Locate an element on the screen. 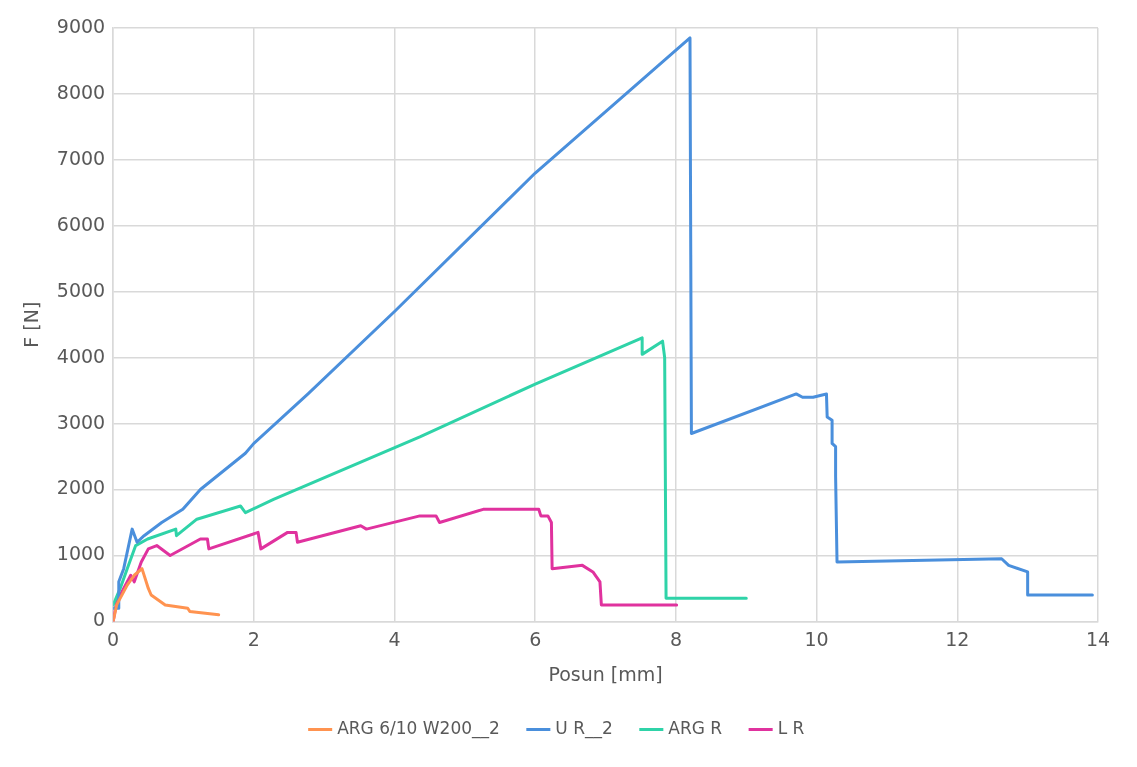  x-tick-label: 6 is located at coordinates (535, 638).